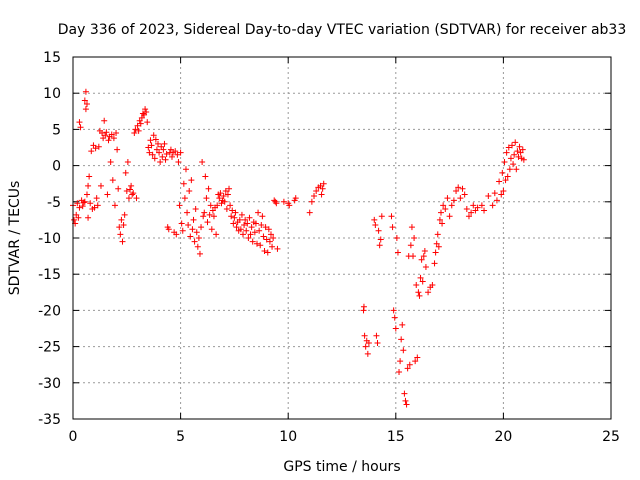  What do you see at coordinates (180, 437) in the screenshot?
I see `x-tick-label: 5` at bounding box center [180, 437].